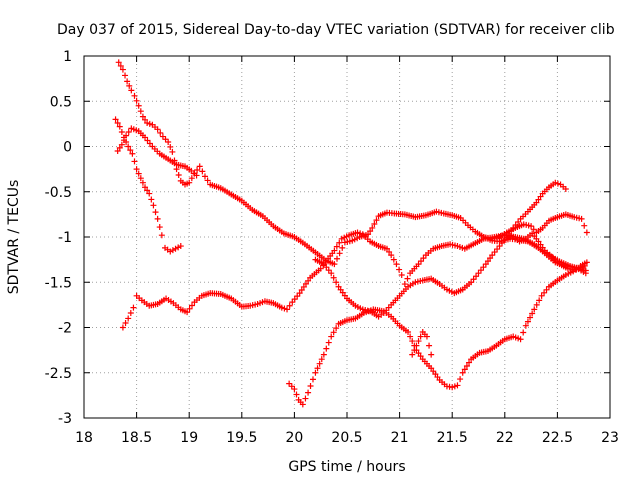 The width and height of the screenshot is (640, 480). Describe the element at coordinates (65, 238) in the screenshot. I see `y-tick-label: -1` at that location.